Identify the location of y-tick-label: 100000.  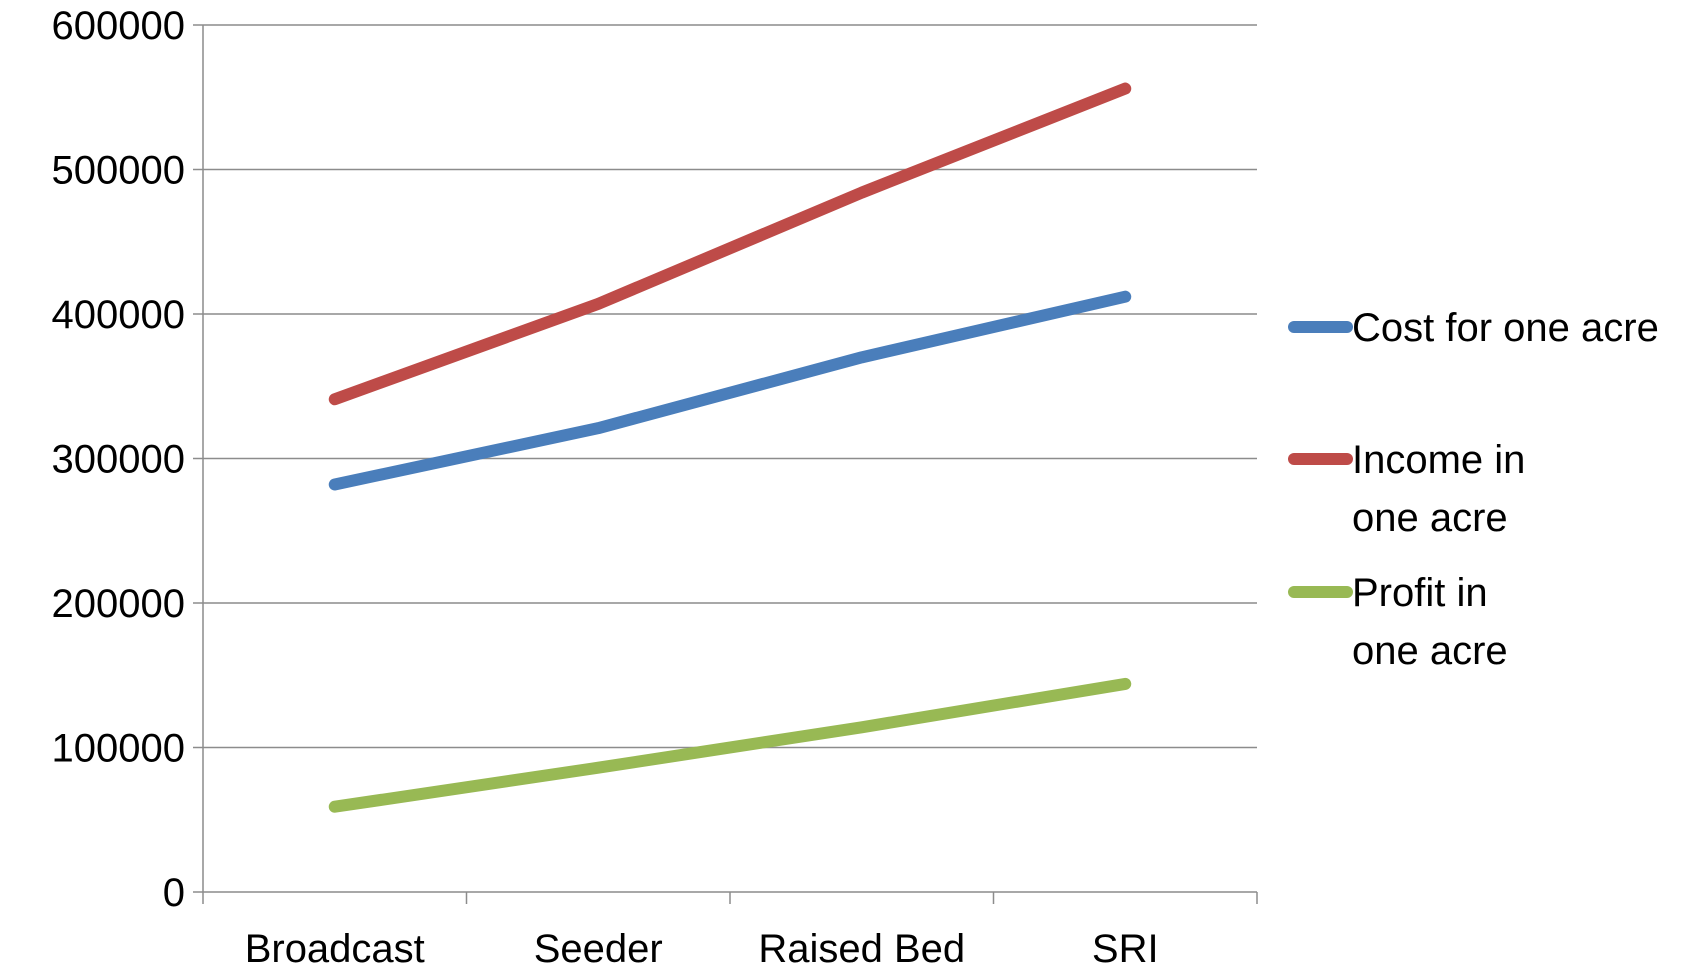
(118, 749).